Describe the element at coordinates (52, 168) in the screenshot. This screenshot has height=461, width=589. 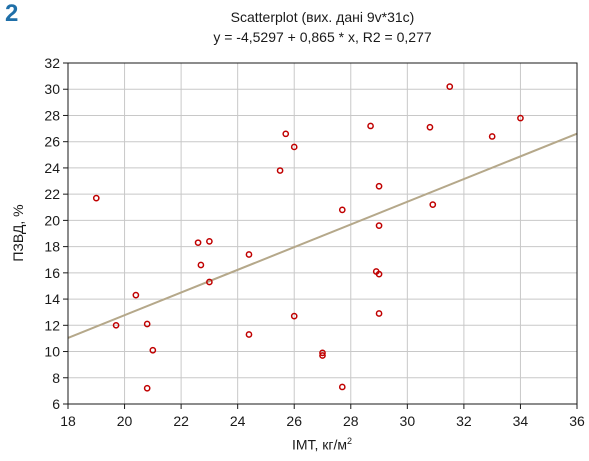
I see `y-tick-label: 24` at that location.